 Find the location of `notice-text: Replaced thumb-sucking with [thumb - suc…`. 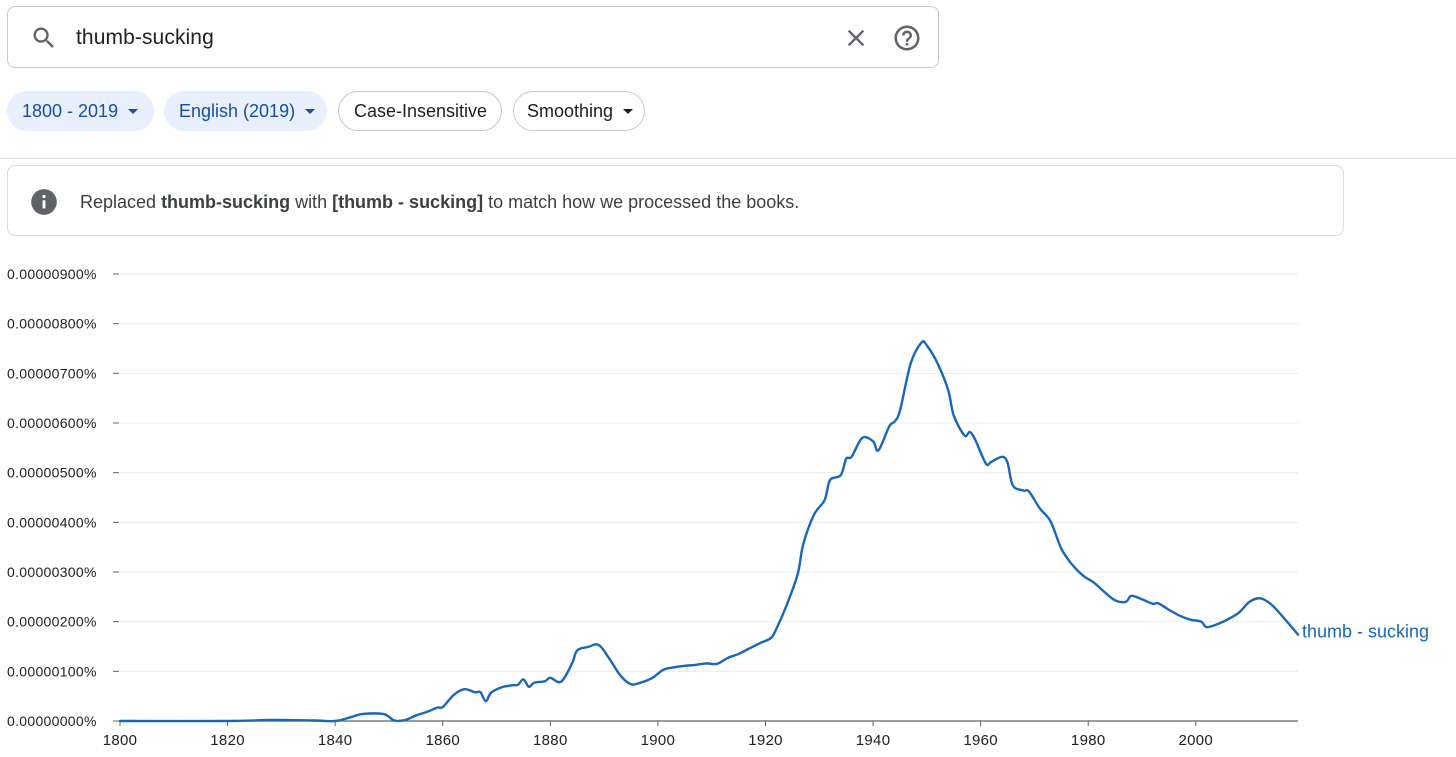

notice-text: Replaced thumb-sucking with [thumb - suc… is located at coordinates (439, 202).